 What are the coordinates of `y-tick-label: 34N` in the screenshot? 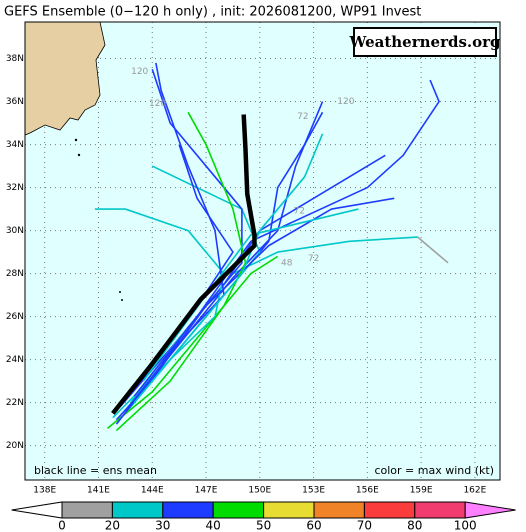 It's located at (15, 145).